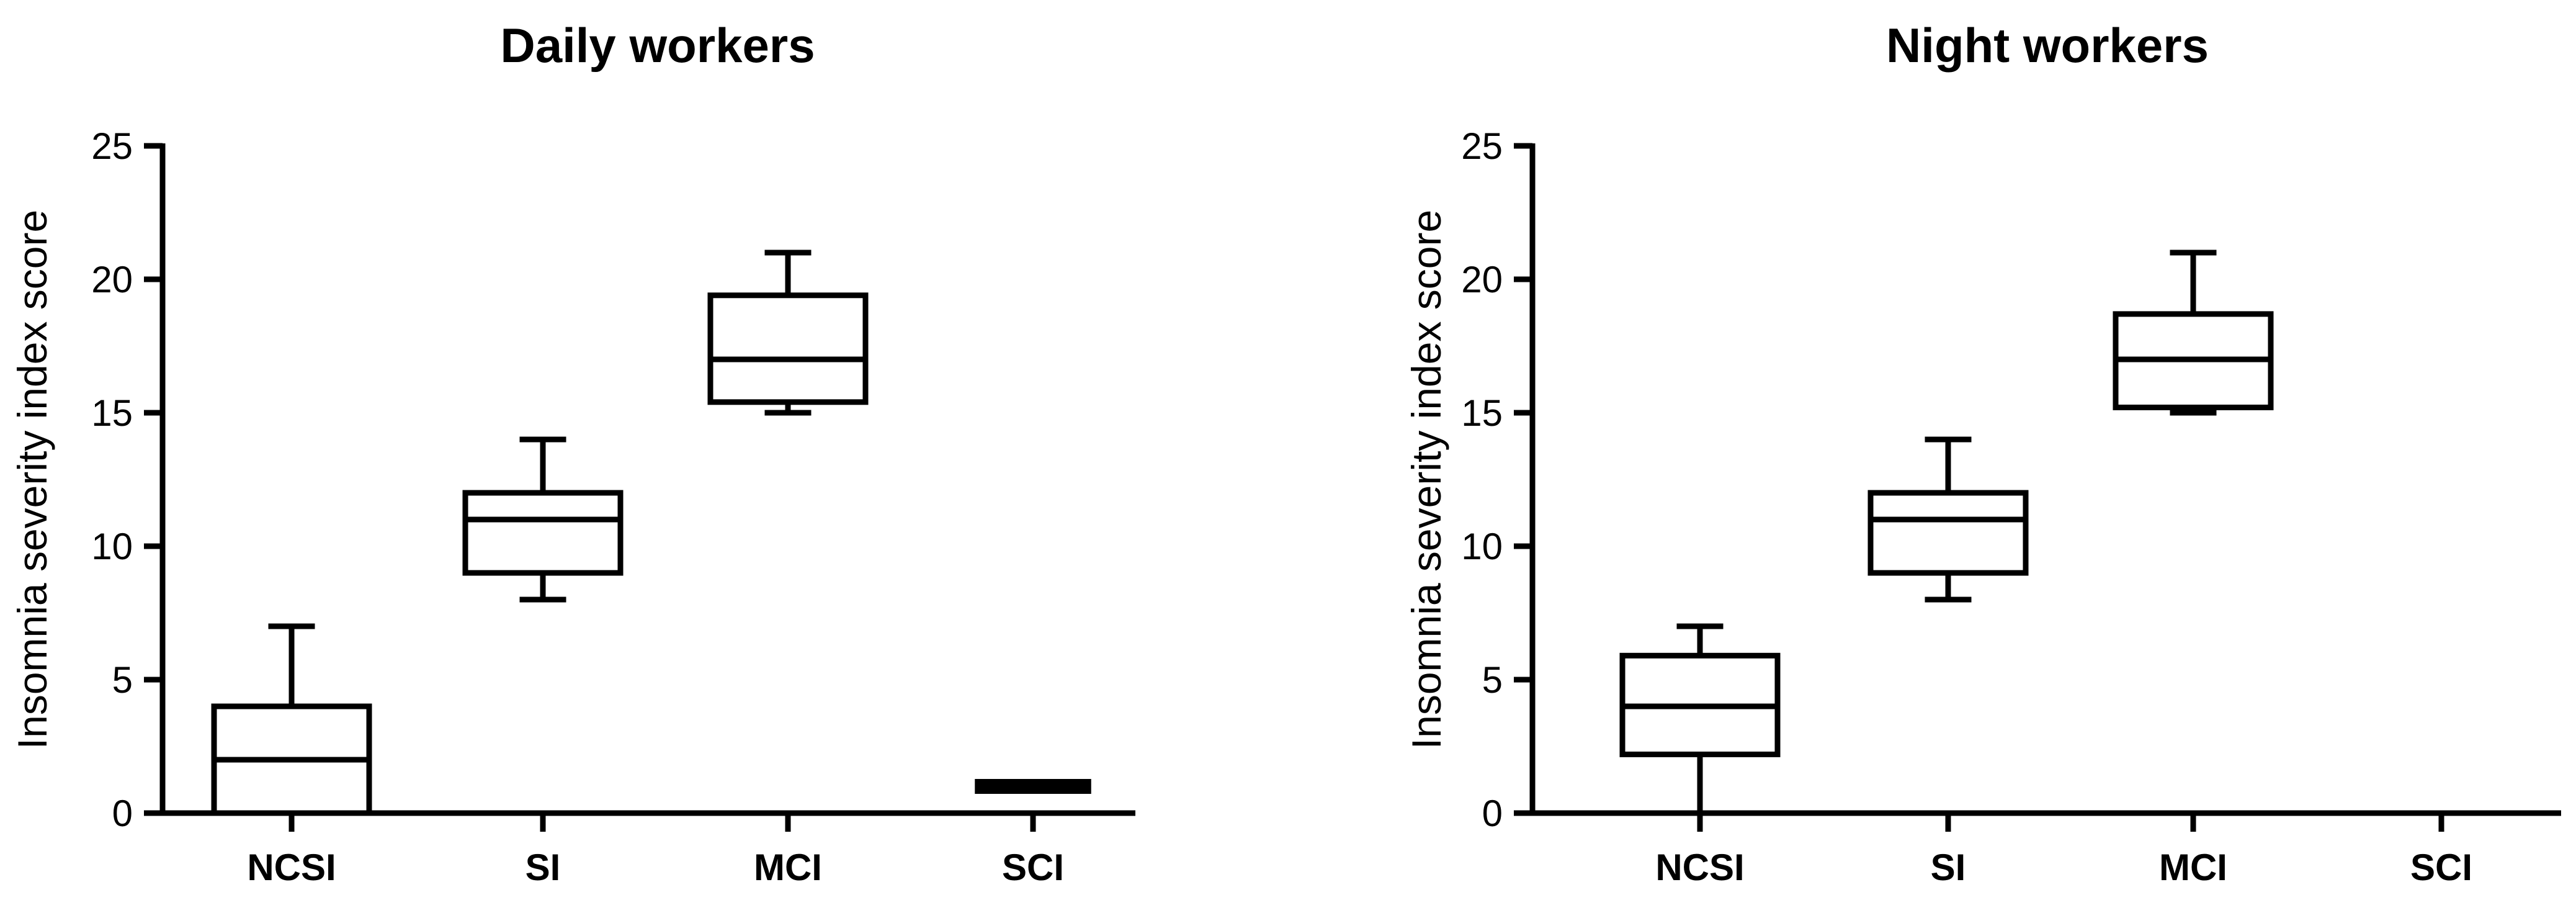 The height and width of the screenshot is (918, 2576). I want to click on box-sci, so click(1033, 786).